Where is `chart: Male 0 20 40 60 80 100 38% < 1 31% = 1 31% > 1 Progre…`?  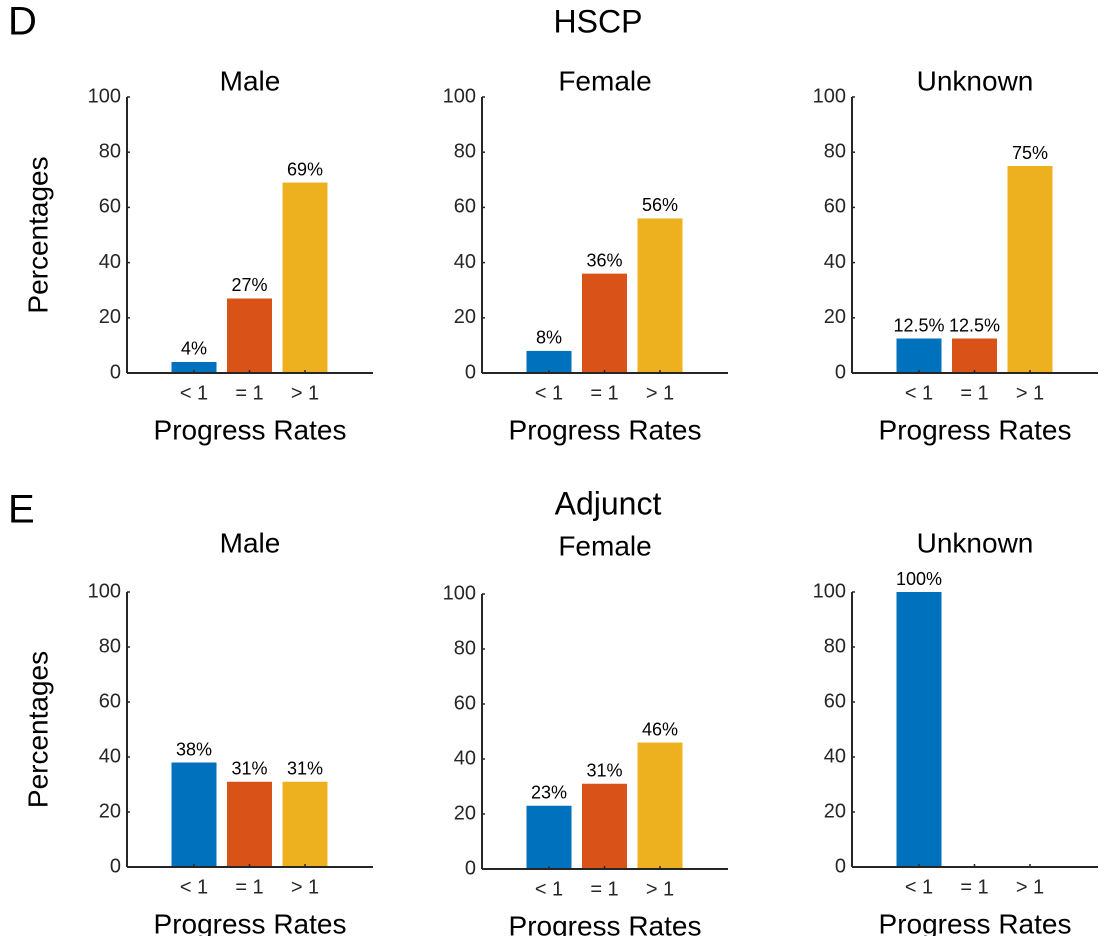
chart: Male 0 20 40 60 80 100 38% < 1 31% = 1 31% > 1 Progre… is located at coordinates (197, 731).